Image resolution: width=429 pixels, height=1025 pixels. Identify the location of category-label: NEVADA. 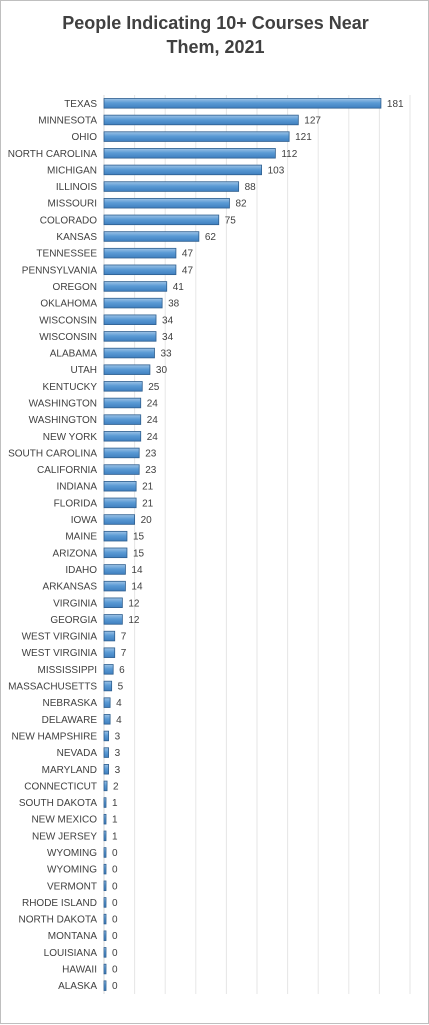
(77, 753).